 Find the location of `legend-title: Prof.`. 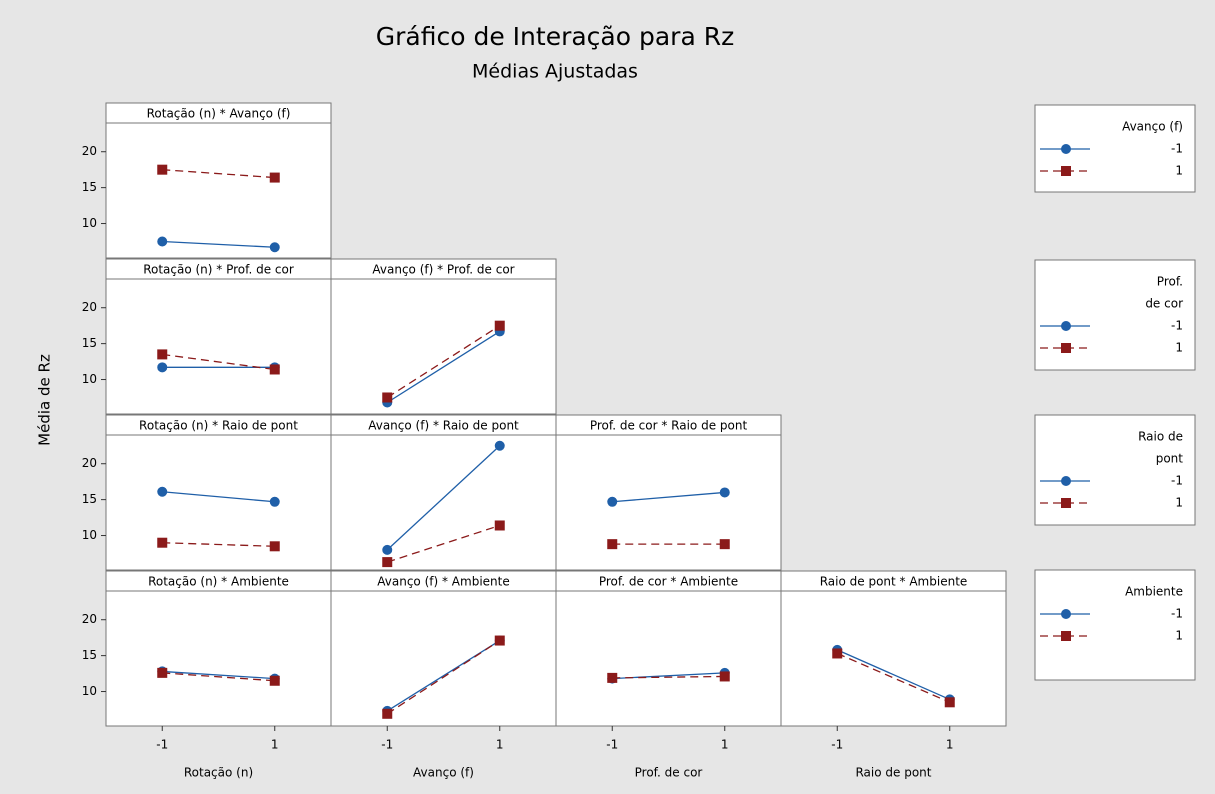

legend-title: Prof. is located at coordinates (1170, 282).